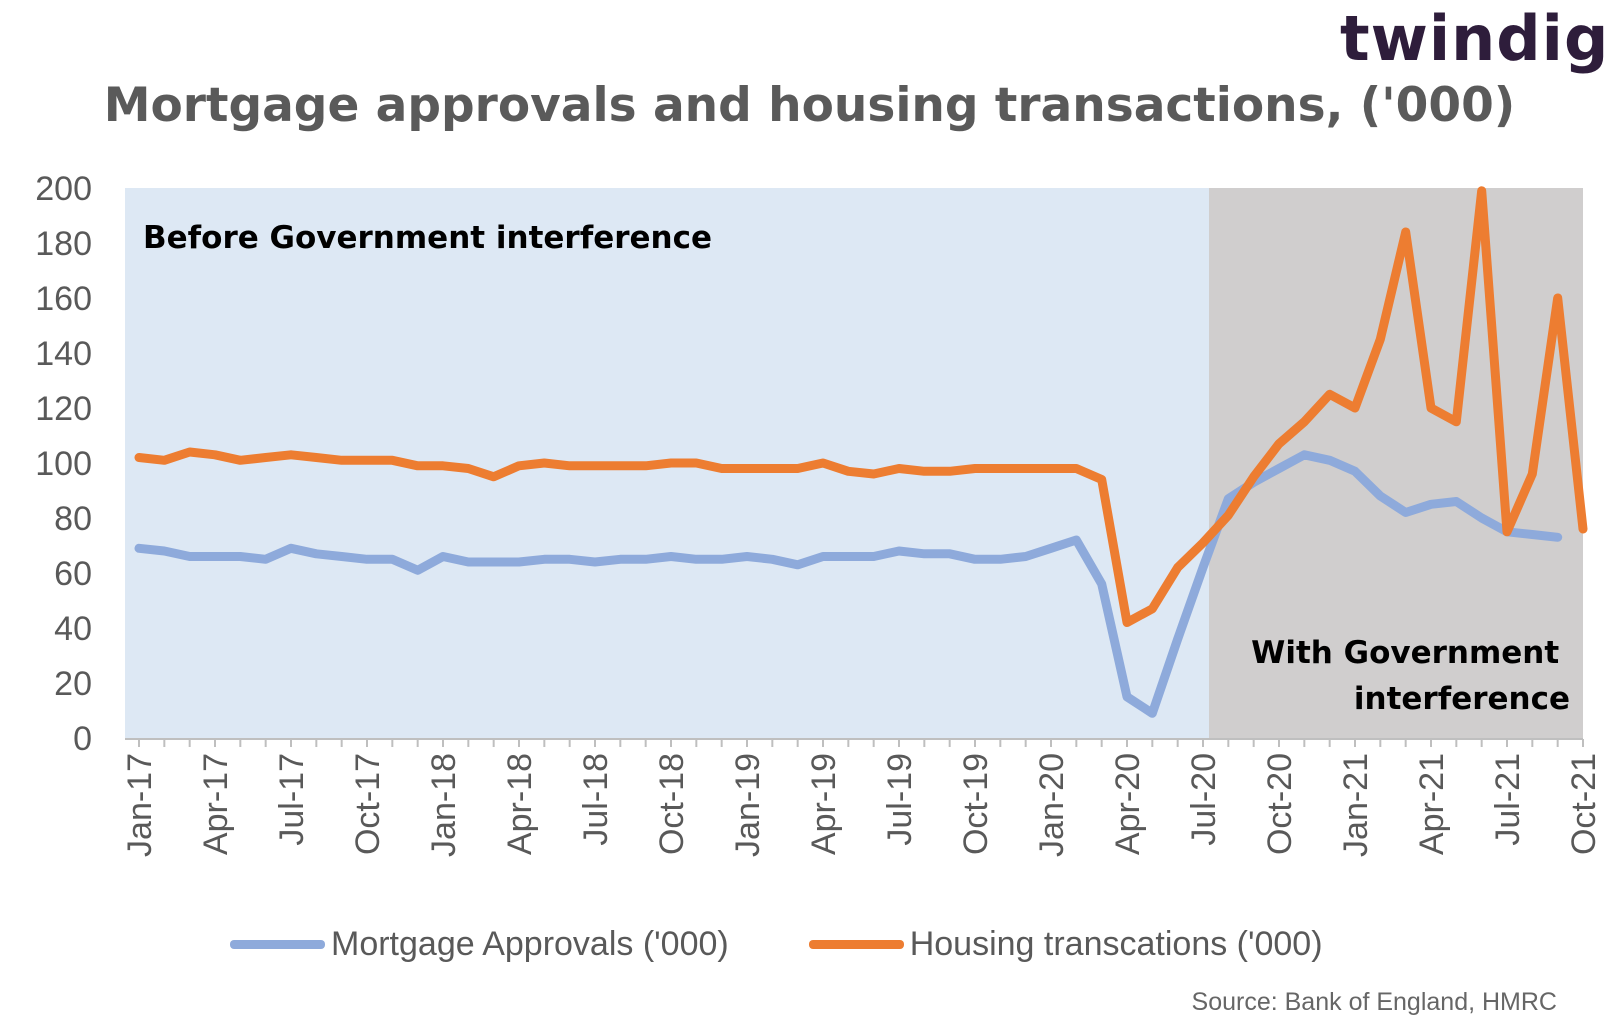  I want to click on x-tick-label: Apr-20, so click(1128, 804).